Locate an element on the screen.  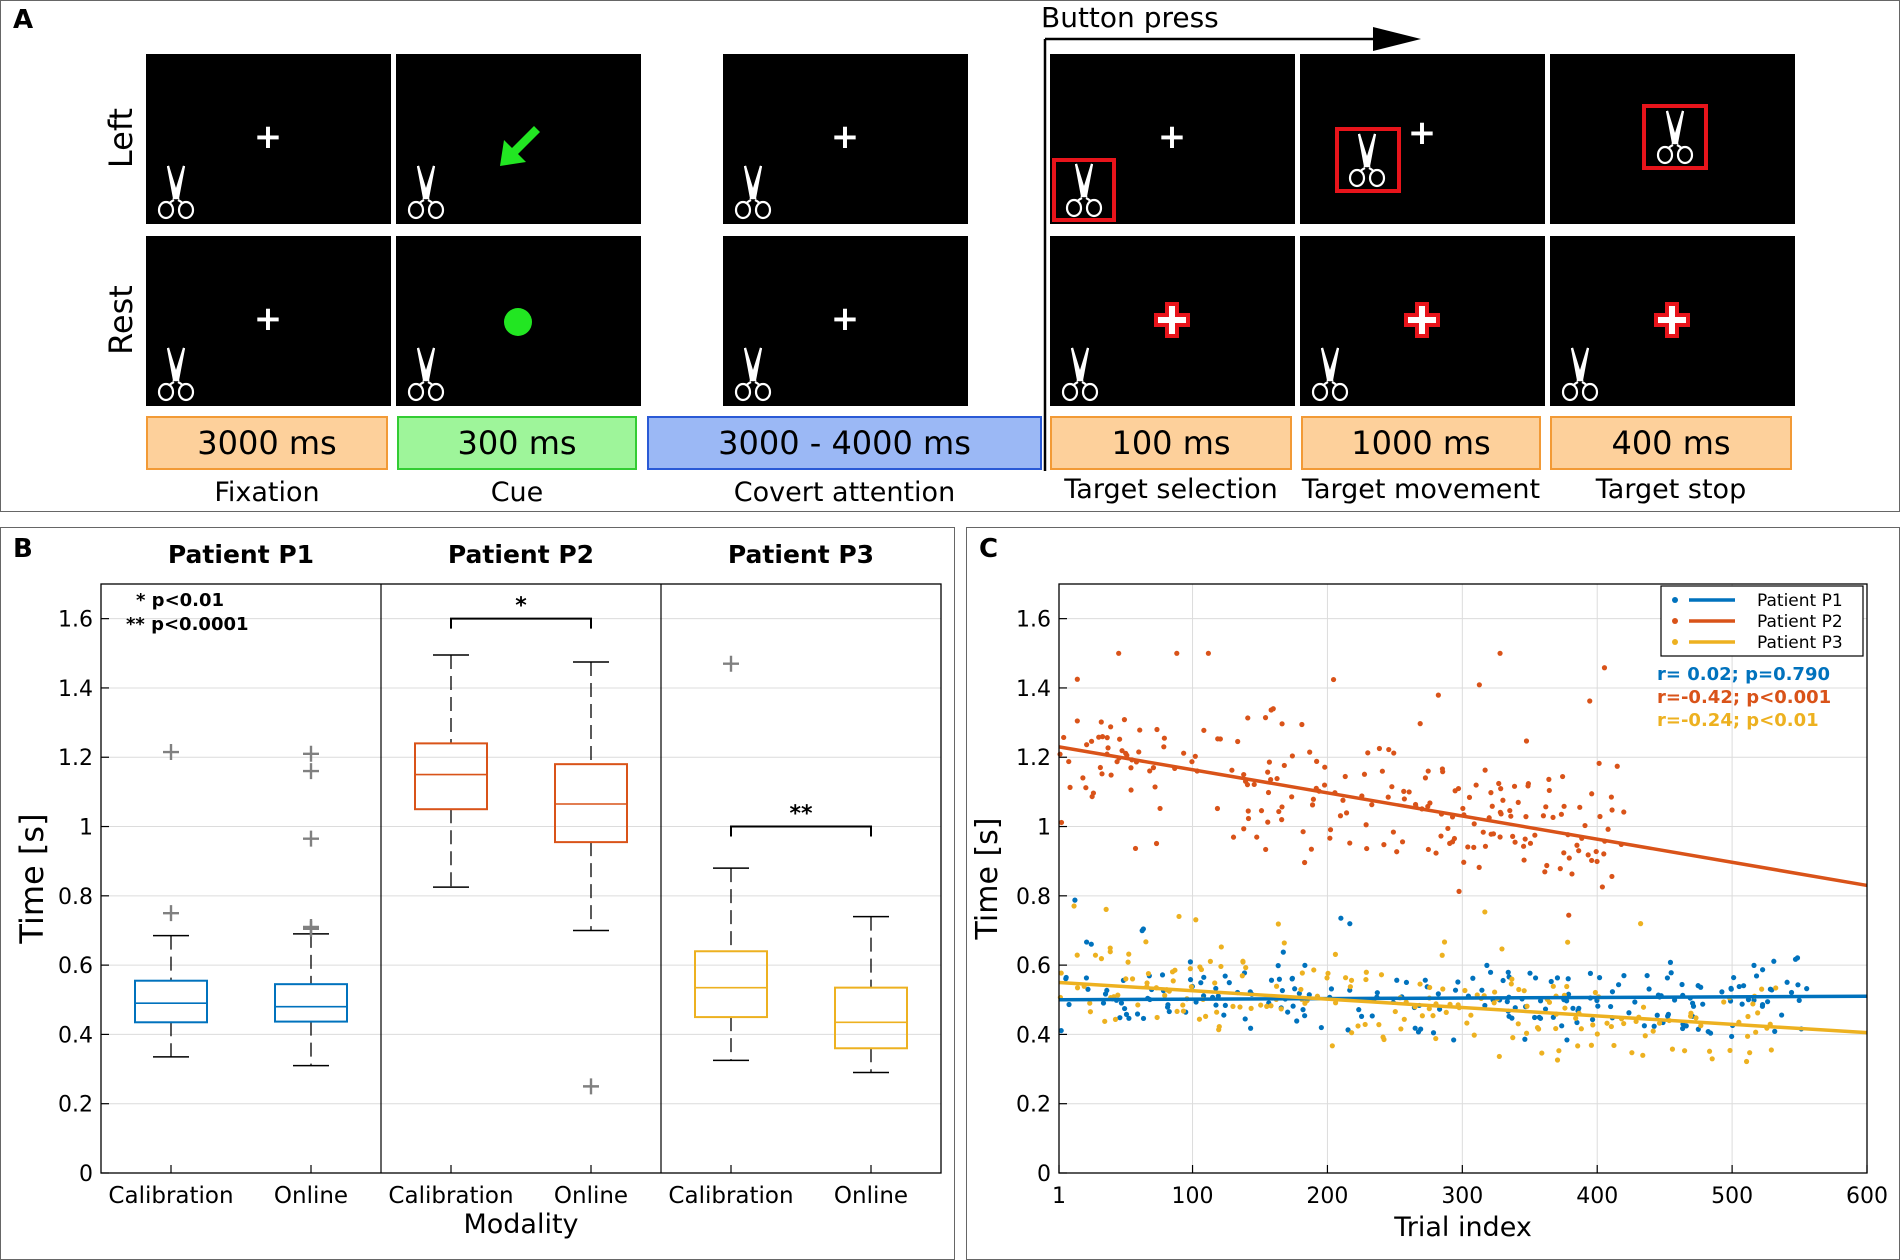
y-tick-label: 1.2 is located at coordinates (1033, 758).